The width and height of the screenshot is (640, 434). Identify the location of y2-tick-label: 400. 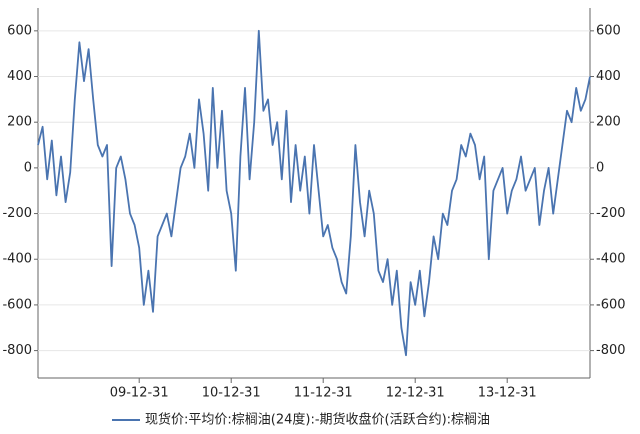
(608, 76).